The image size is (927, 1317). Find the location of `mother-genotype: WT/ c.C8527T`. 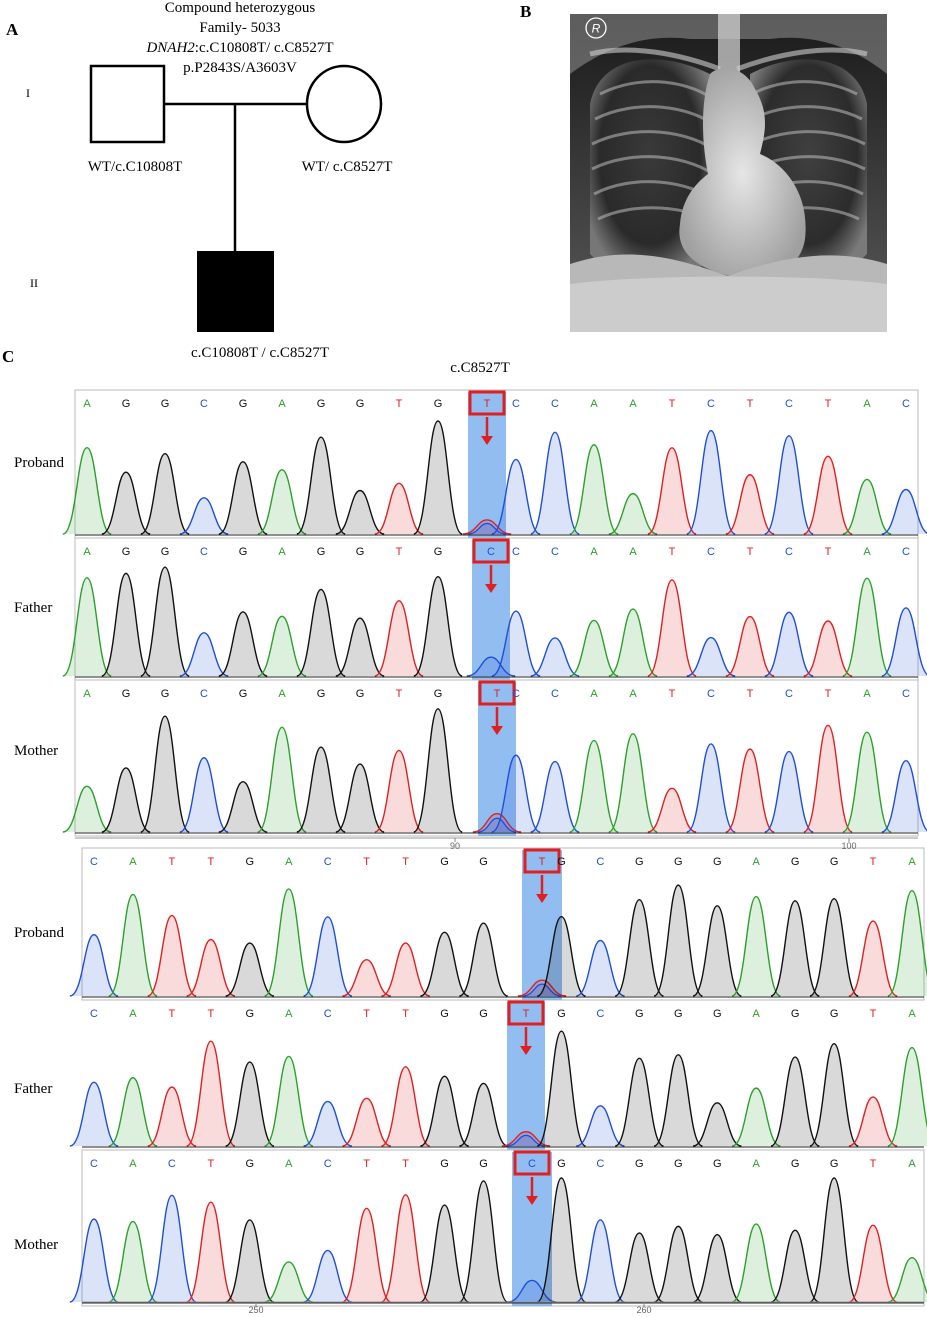

mother-genotype: WT/ c.C8527T is located at coordinates (347, 167).